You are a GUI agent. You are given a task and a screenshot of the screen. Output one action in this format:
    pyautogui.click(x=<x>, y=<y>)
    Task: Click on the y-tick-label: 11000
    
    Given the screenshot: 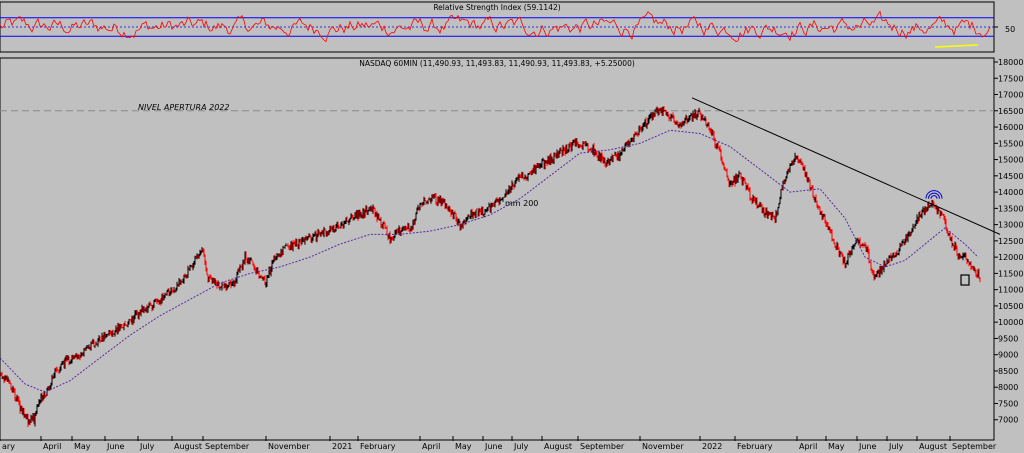 What is the action you would take?
    pyautogui.click(x=1010, y=290)
    